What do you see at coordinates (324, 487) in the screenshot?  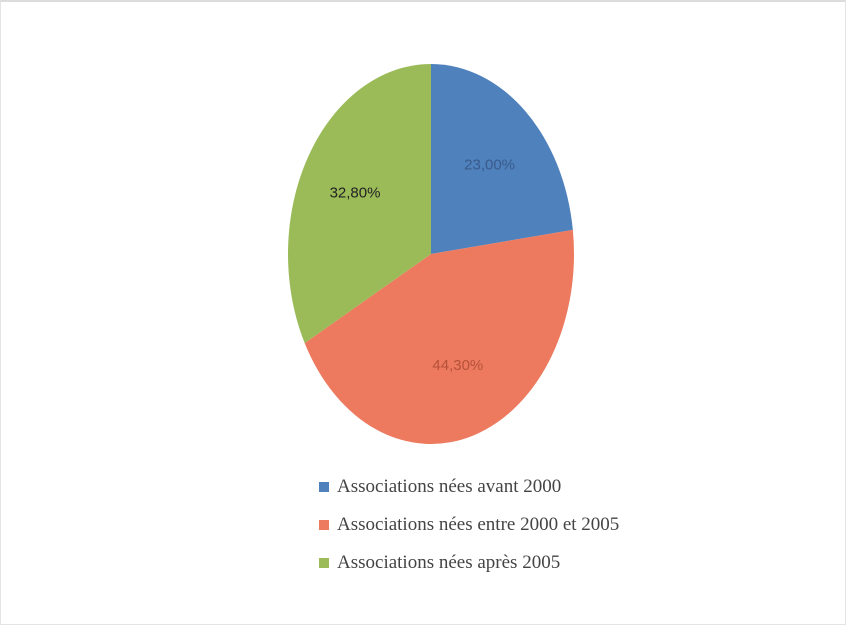 I see `legend-swatch-before-2000` at bounding box center [324, 487].